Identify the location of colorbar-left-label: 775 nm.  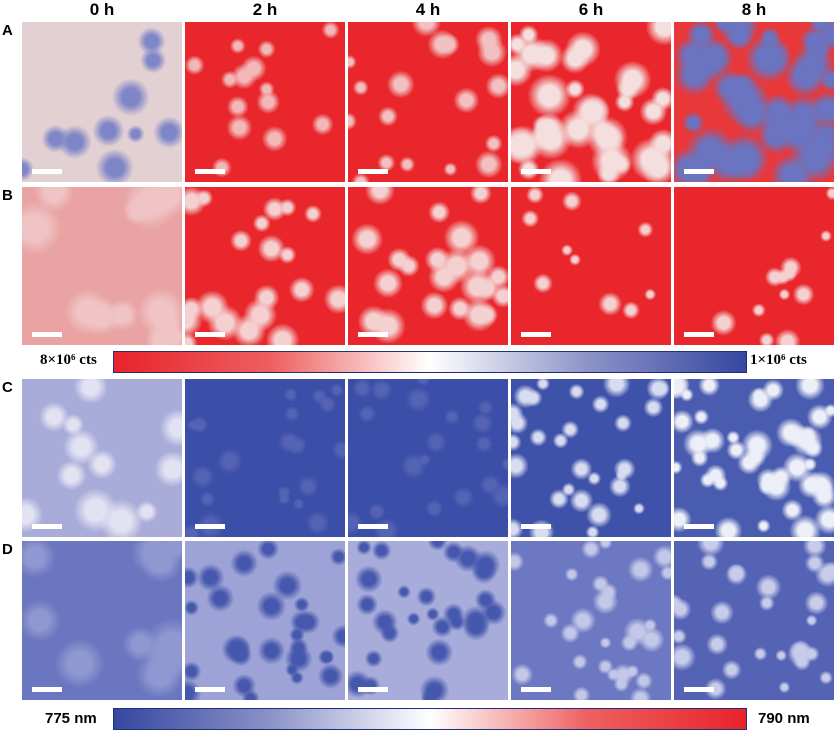
(71, 718).